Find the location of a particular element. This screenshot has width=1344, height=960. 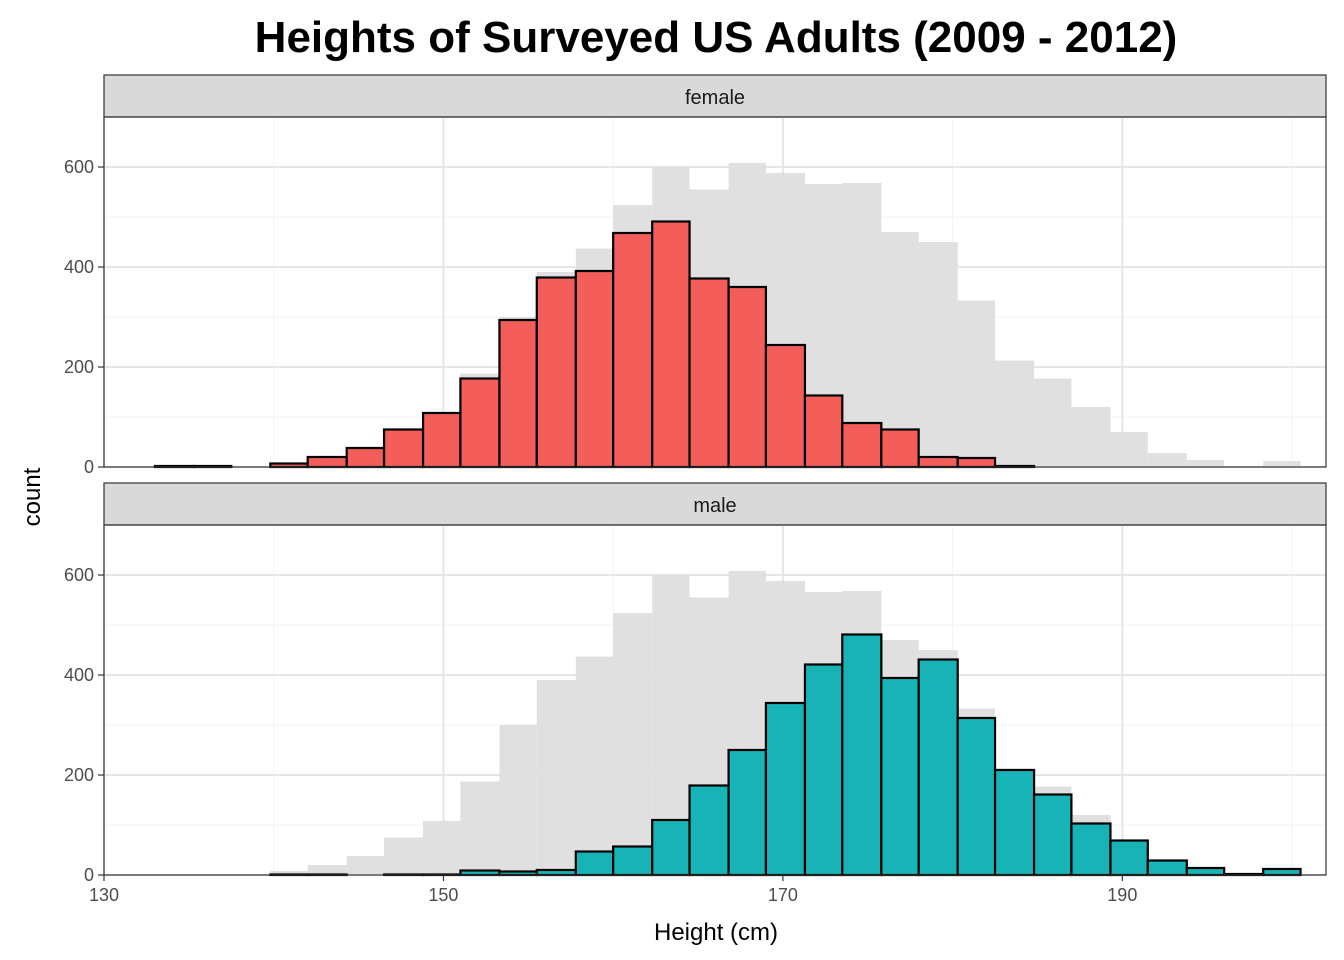

facet-strip-male is located at coordinates (715, 504).